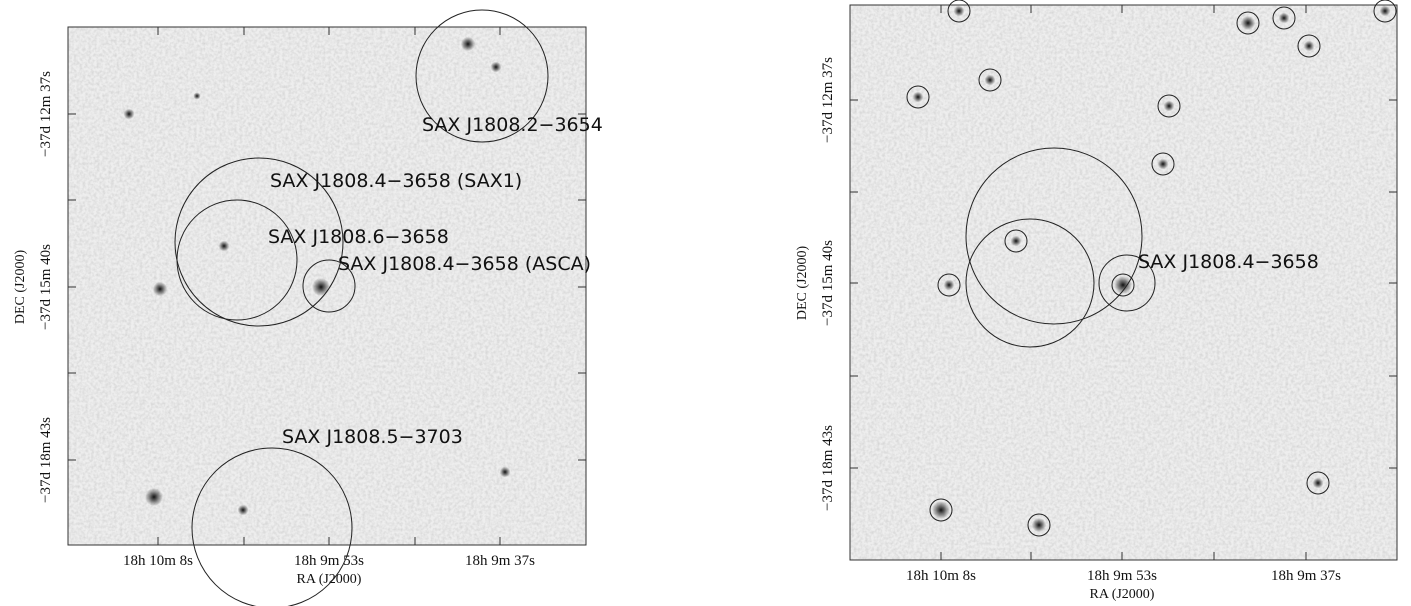 Image resolution: width=1411 pixels, height=606 pixels. What do you see at coordinates (464, 264) in the screenshot?
I see `source-label: SAX J1808.4−3658 (ASCA)` at bounding box center [464, 264].